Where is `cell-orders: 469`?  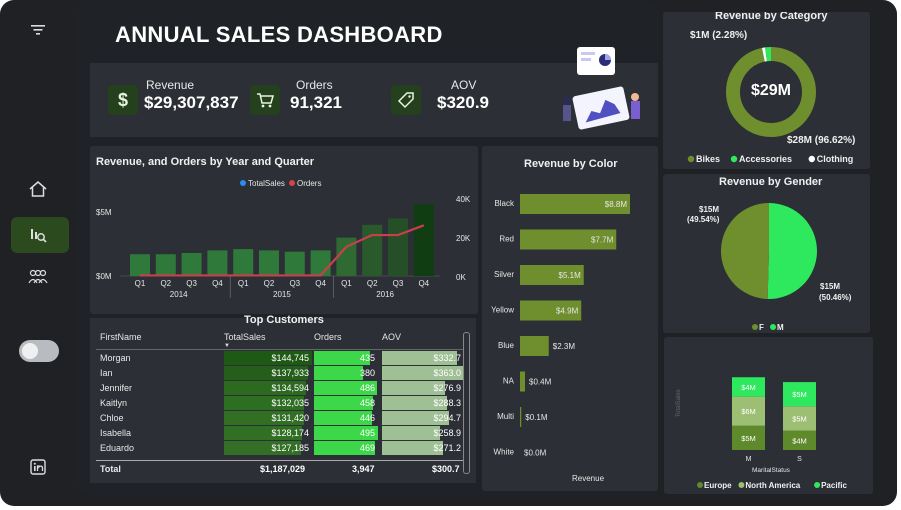 cell-orders: 469 is located at coordinates (346, 448).